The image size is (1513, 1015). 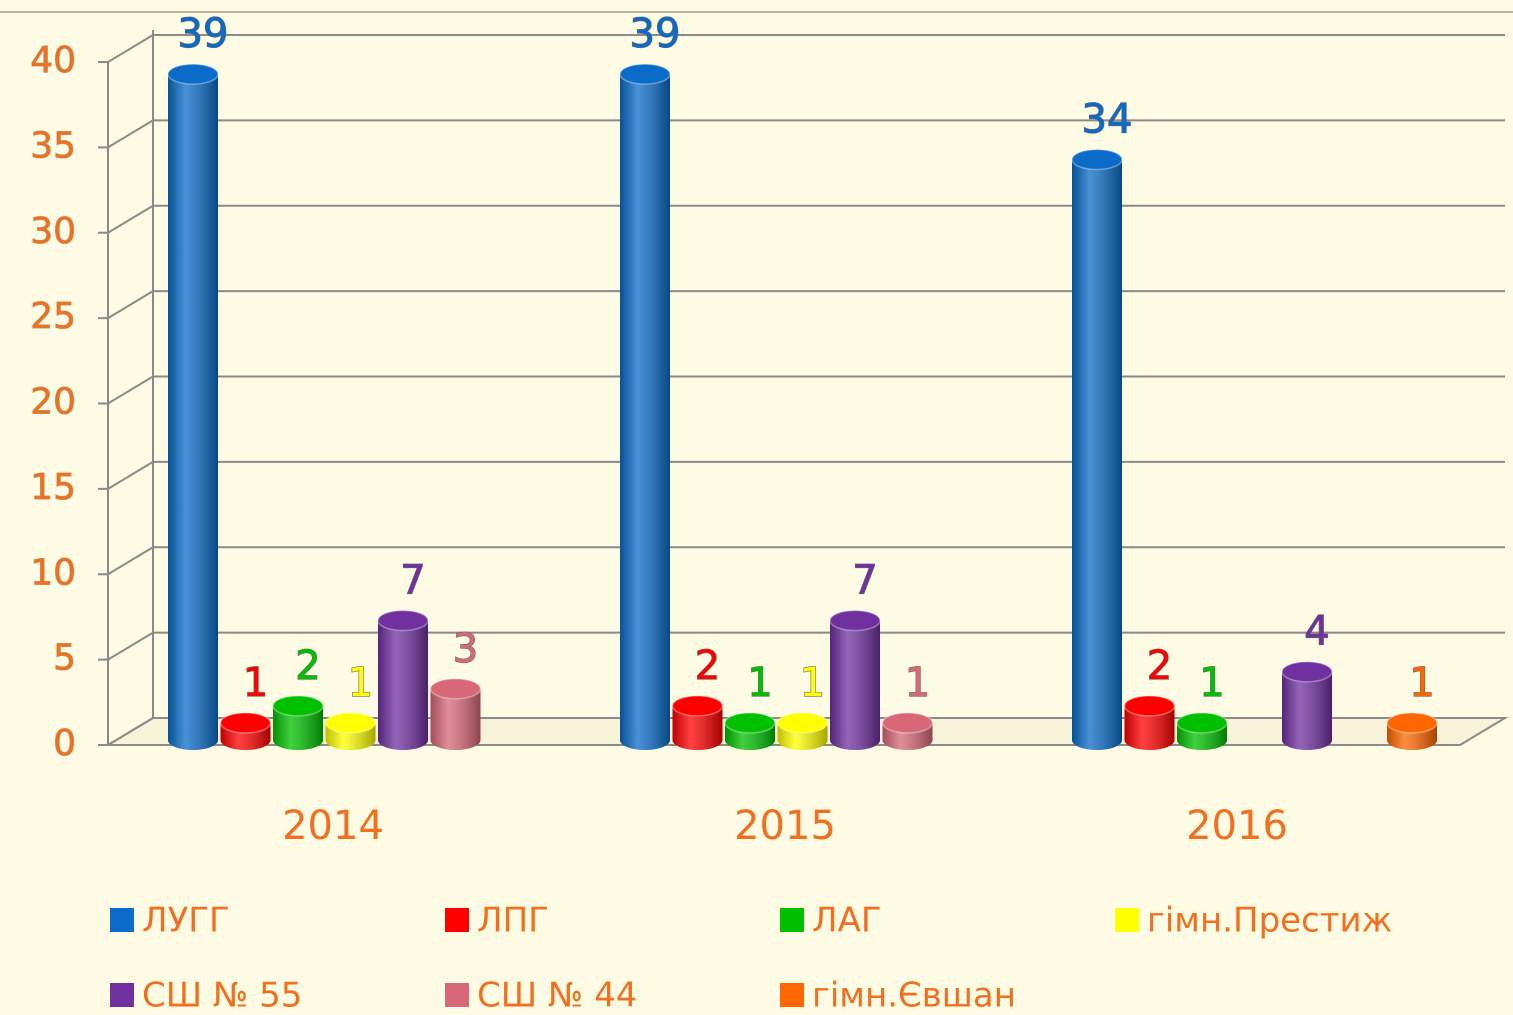 I want to click on y-tick-label: 30, so click(x=53, y=231).